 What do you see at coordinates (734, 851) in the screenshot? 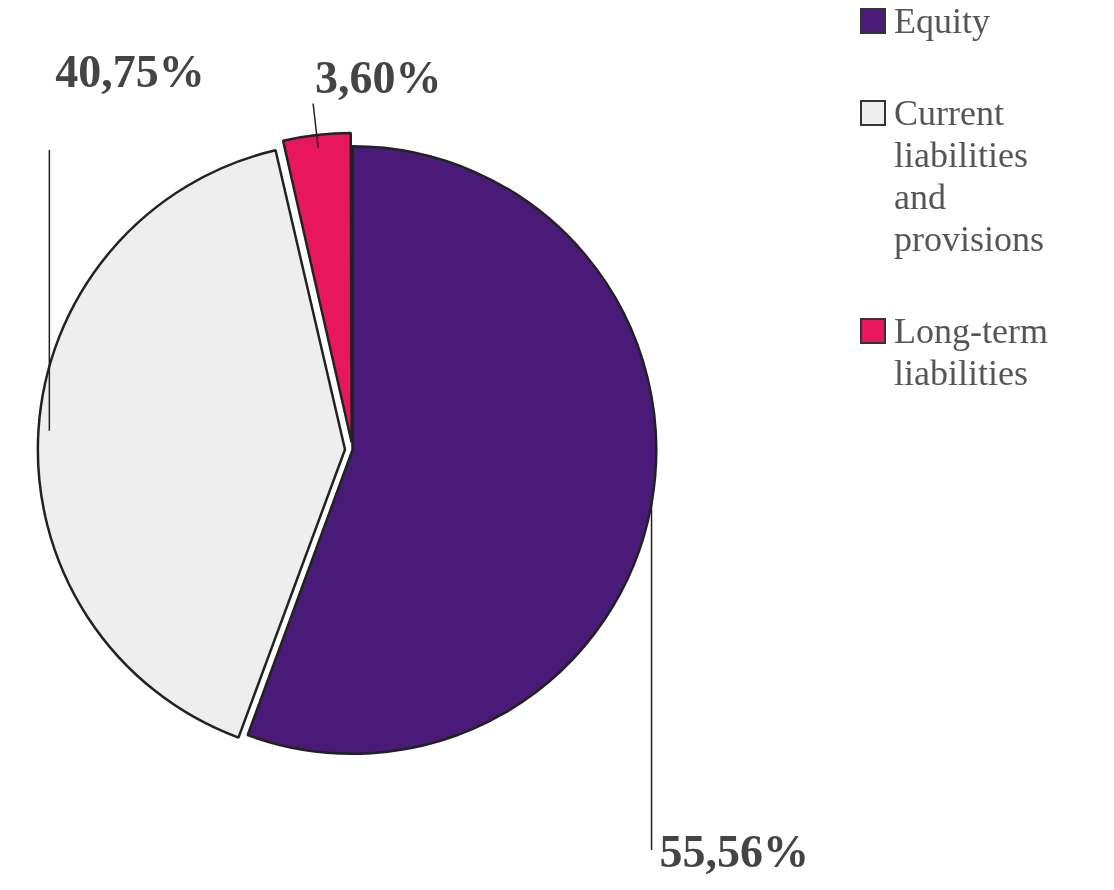
I see `data-label: 55,56%` at bounding box center [734, 851].